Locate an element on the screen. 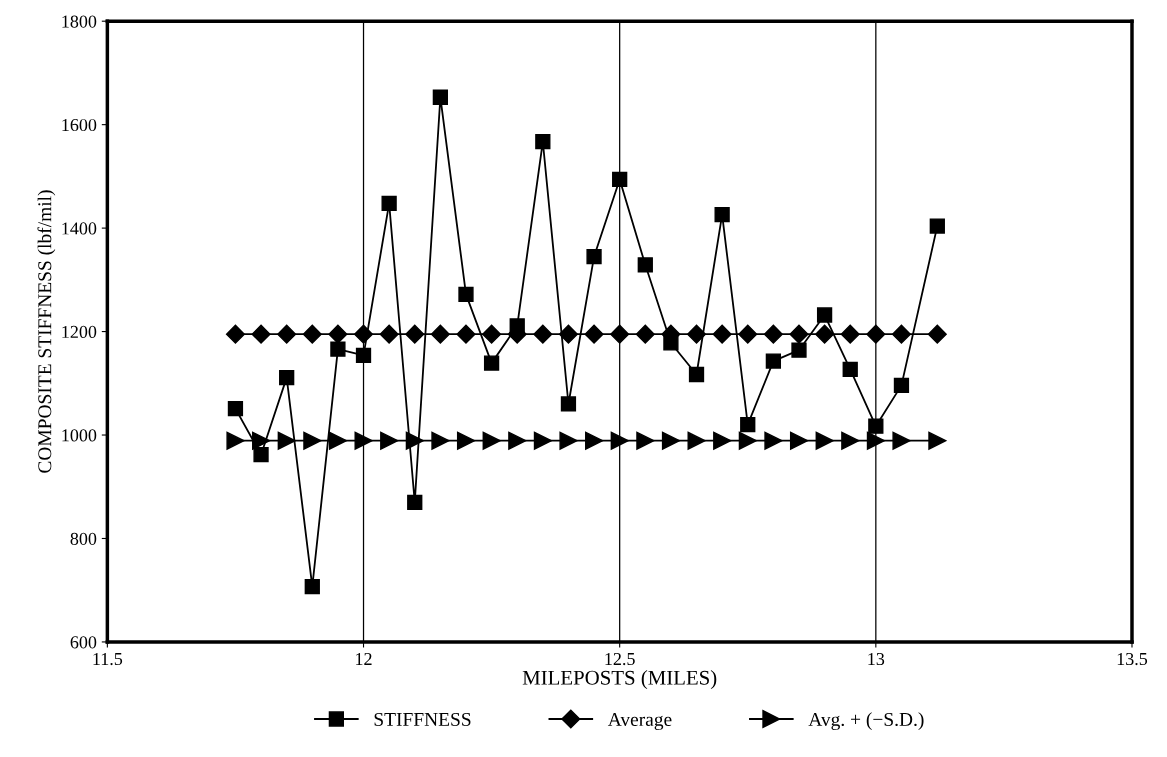 The image size is (1167, 757). y-tick-label: 1600 is located at coordinates (79, 125).